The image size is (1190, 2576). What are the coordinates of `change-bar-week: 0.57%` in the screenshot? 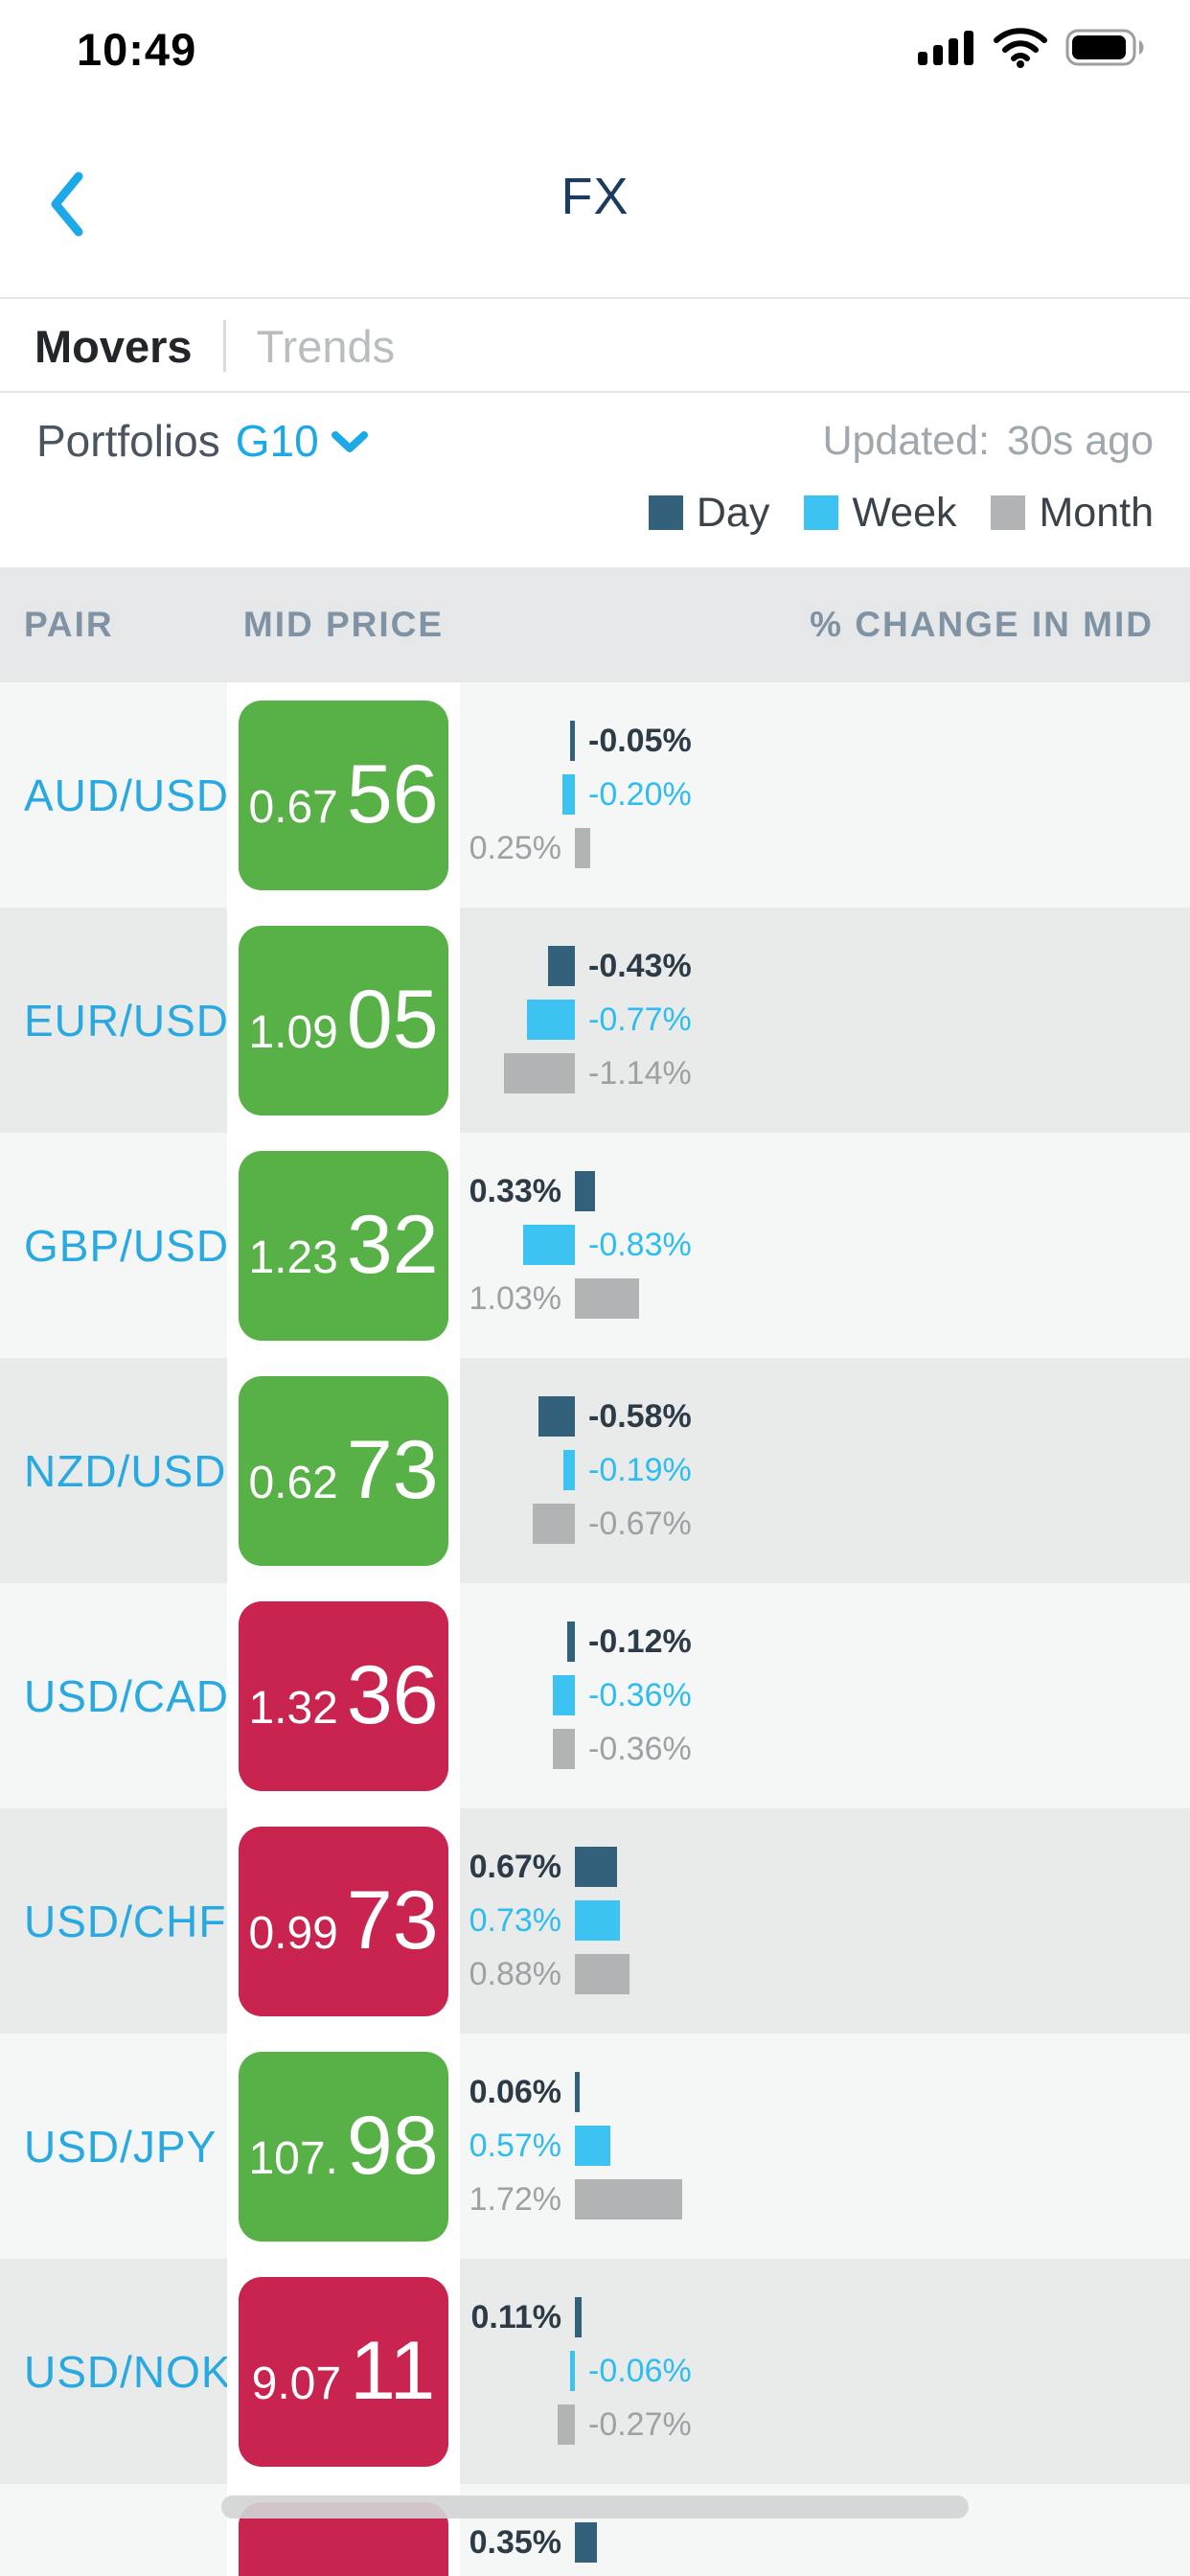 It's located at (825, 2146).